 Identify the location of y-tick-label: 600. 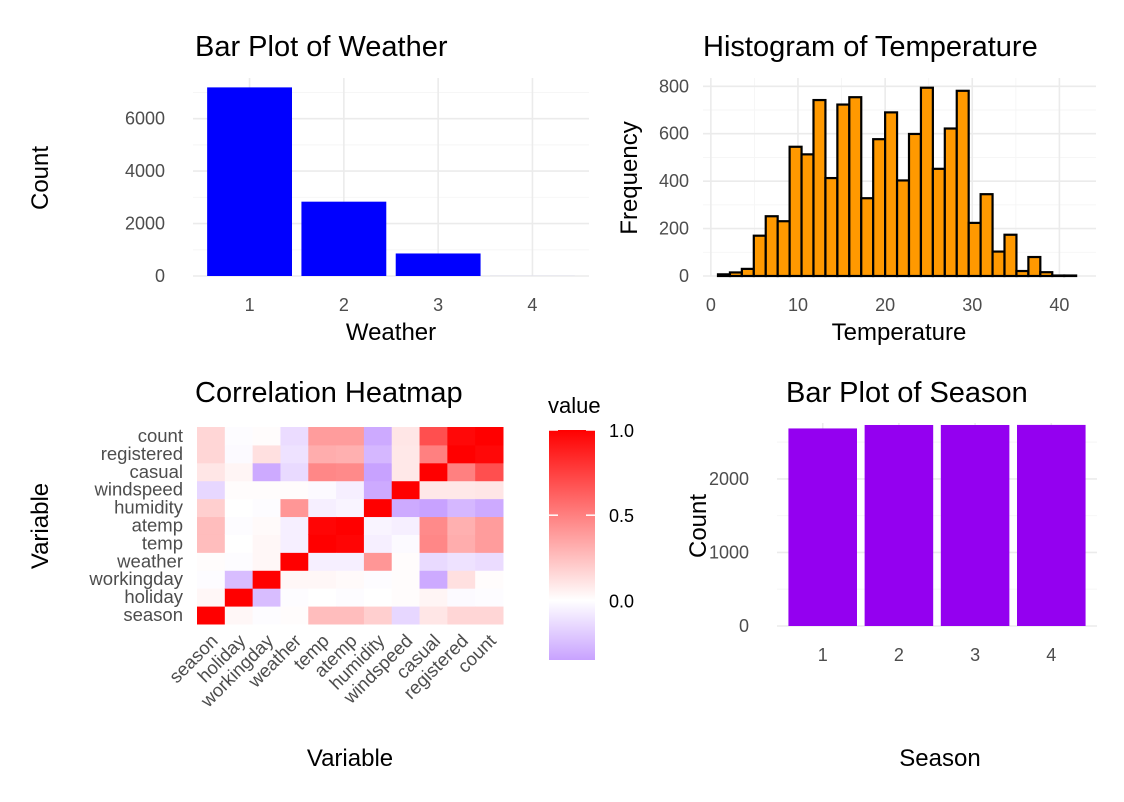
(674, 134).